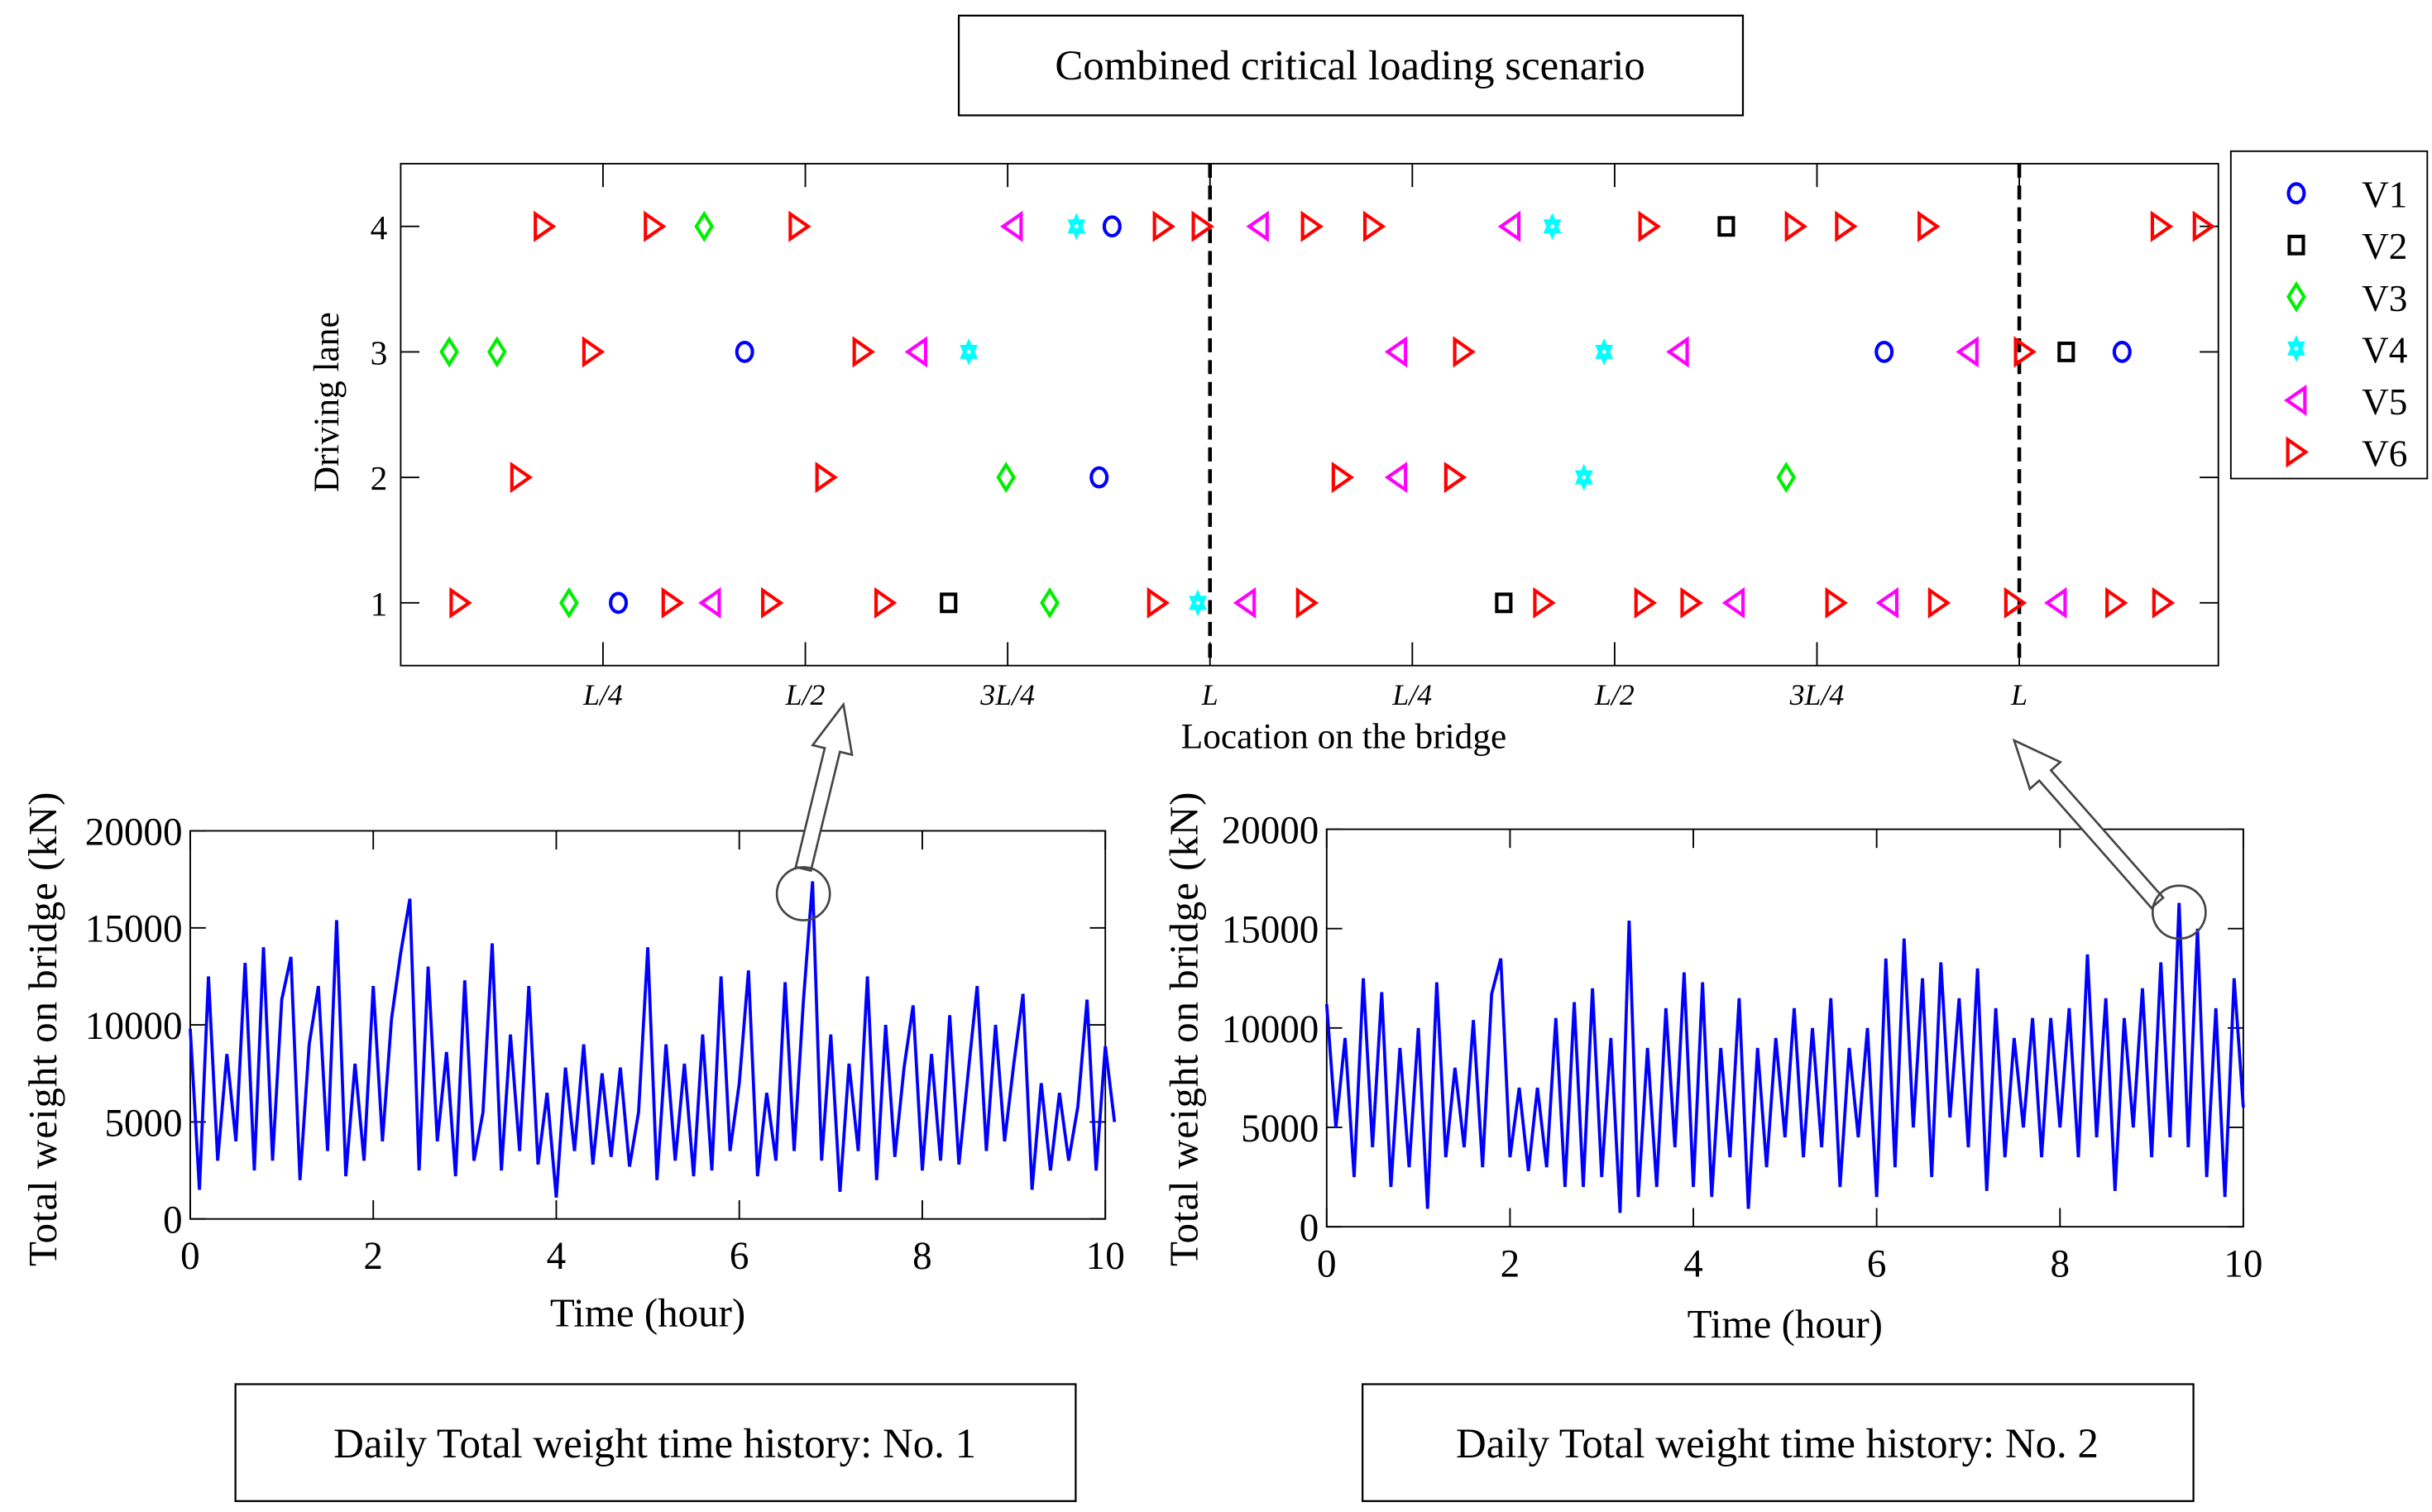  What do you see at coordinates (824, 787) in the screenshot?
I see `arrow-to-scenario-icon` at bounding box center [824, 787].